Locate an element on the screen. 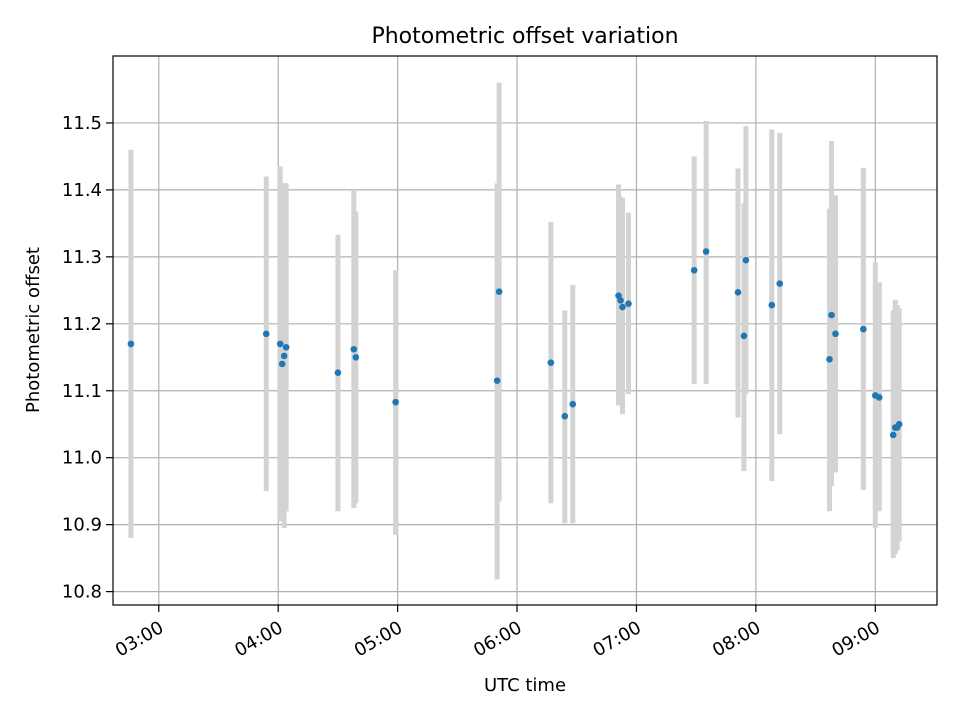 Image resolution: width=960 pixels, height=720 pixels. y-tick-label: 10.9 is located at coordinates (82, 525).